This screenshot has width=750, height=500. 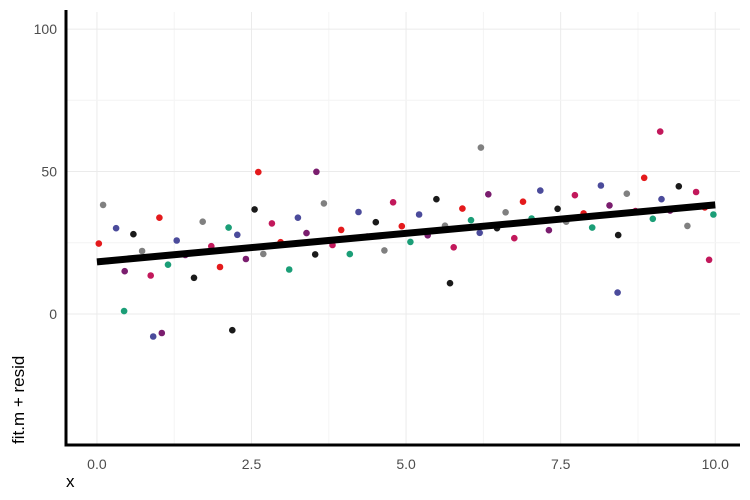 I want to click on x-tick-label: 2.5, so click(x=252, y=464).